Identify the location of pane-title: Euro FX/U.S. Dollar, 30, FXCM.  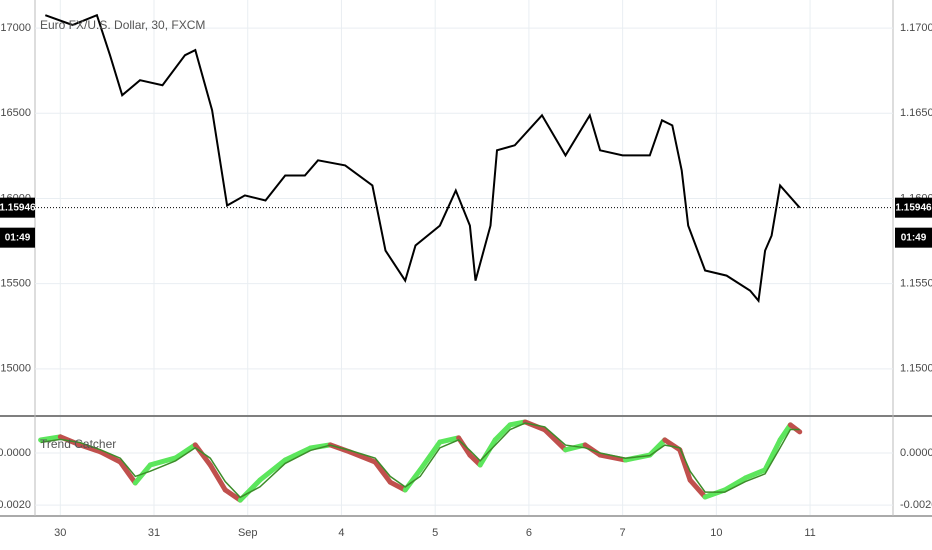
(122, 25).